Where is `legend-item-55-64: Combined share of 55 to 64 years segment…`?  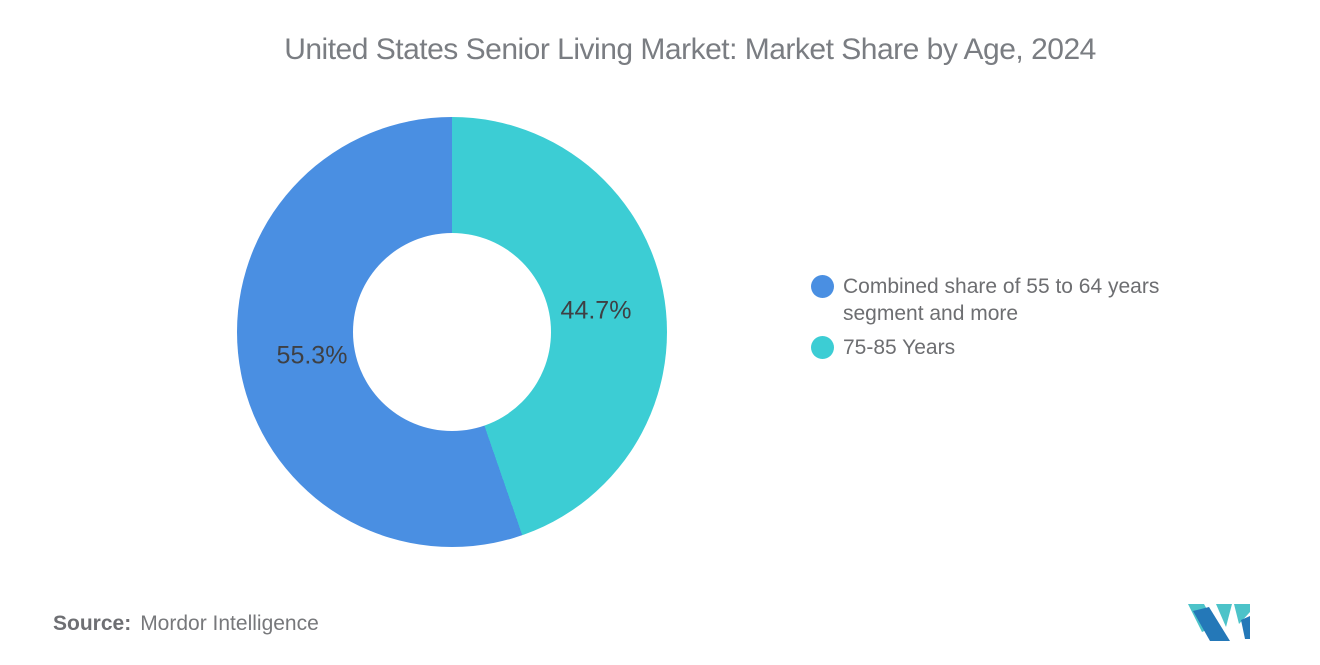
legend-item-55-64: Combined share of 55 to 64 years segment… is located at coordinates (1001, 300).